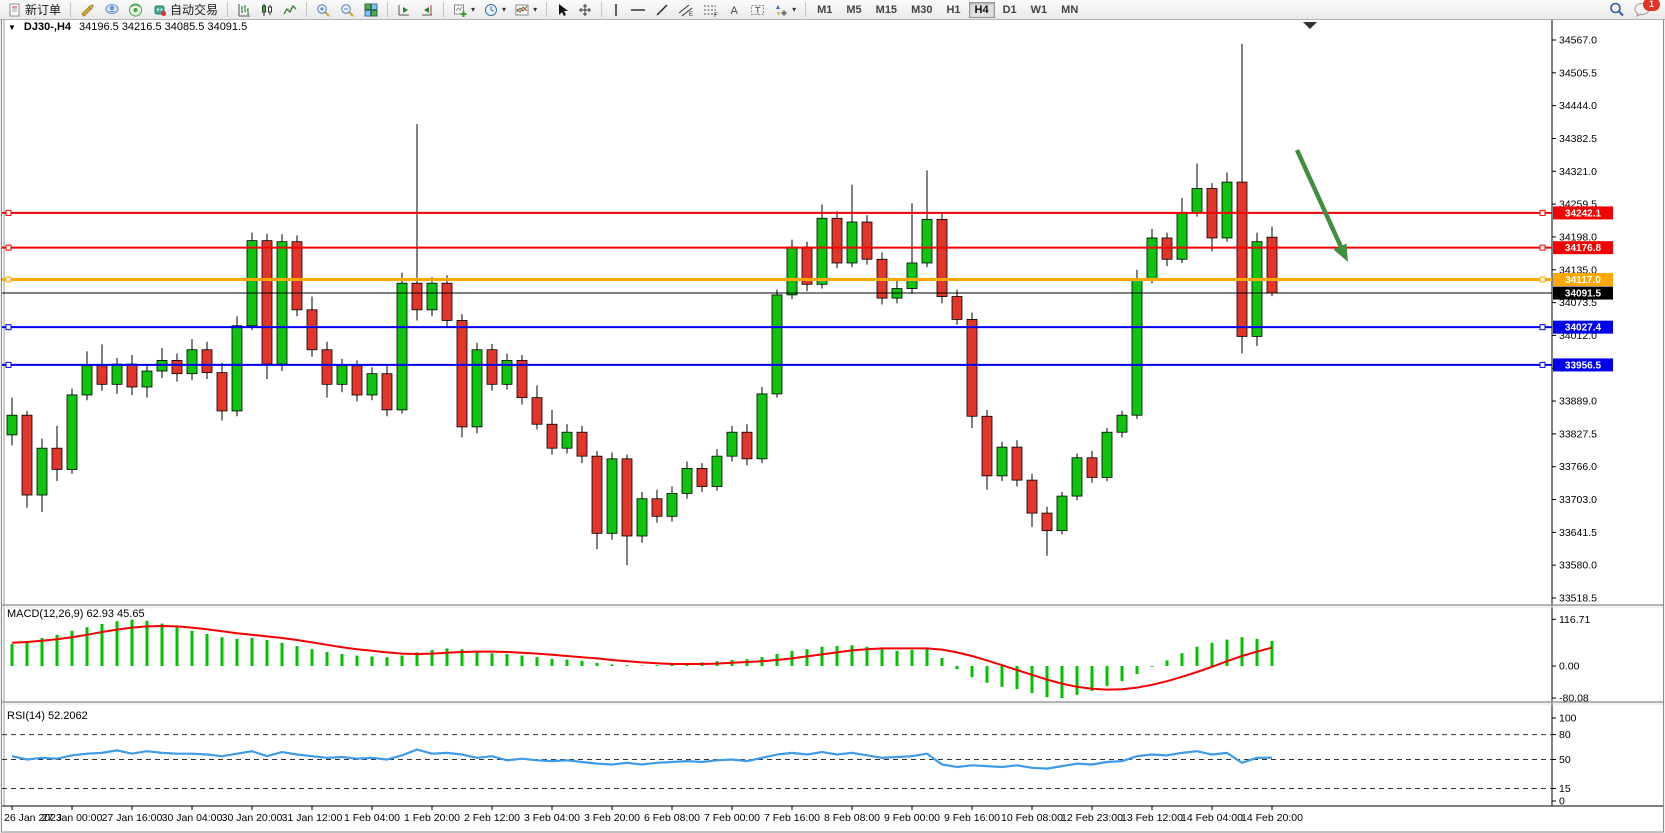 This screenshot has width=1665, height=833. What do you see at coordinates (371, 9) in the screenshot?
I see `tile-windows-button` at bounding box center [371, 9].